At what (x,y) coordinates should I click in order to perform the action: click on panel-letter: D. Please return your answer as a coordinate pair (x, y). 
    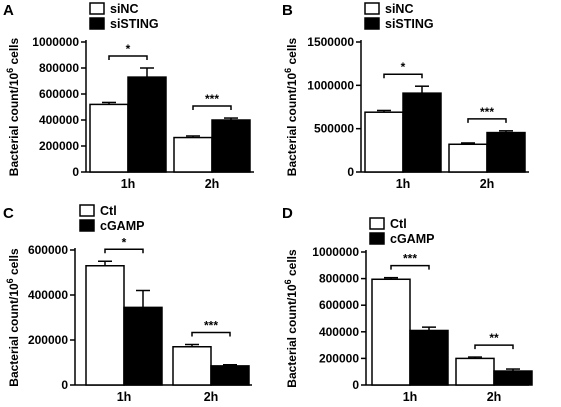
    Looking at the image, I should click on (287, 213).